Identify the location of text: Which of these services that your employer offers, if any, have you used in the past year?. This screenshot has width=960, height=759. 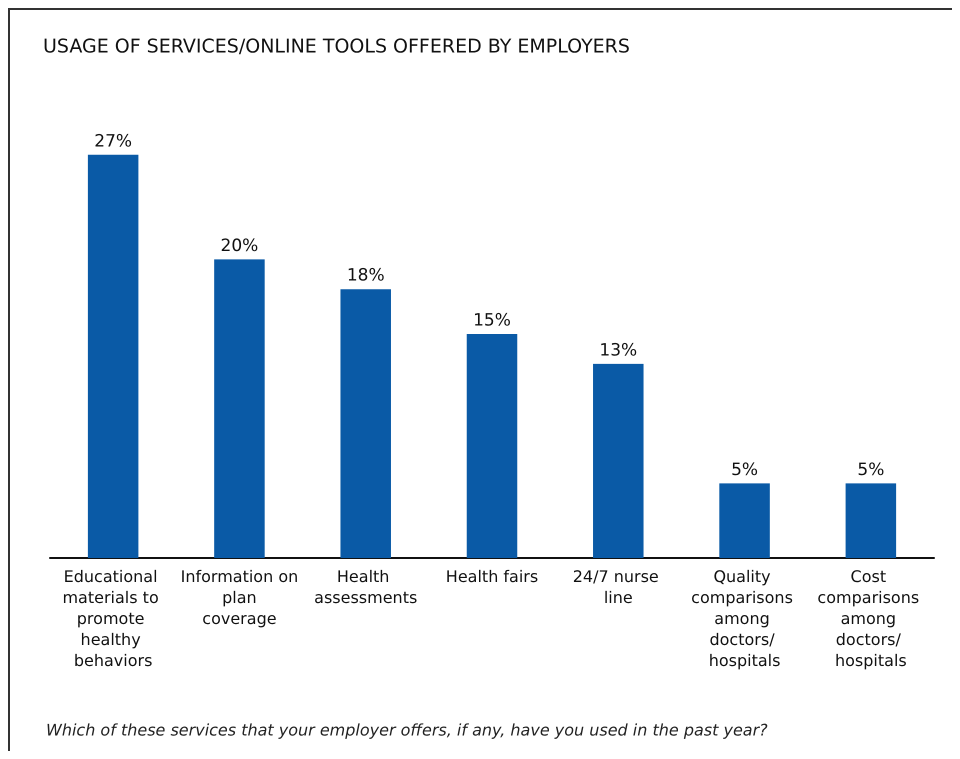
(407, 730).